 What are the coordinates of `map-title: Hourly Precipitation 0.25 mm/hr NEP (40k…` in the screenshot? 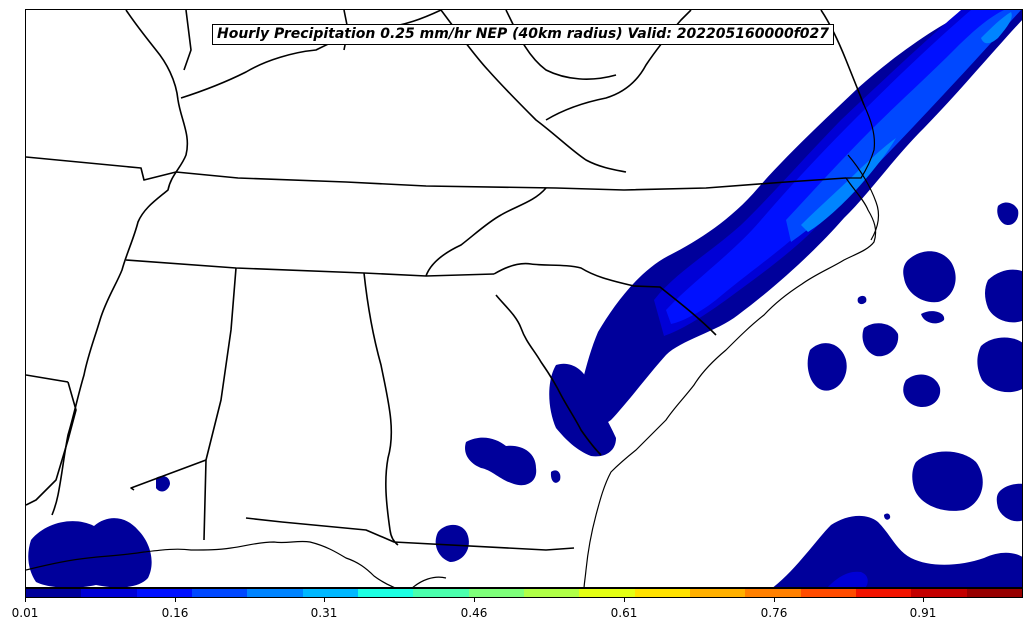 It's located at (523, 34).